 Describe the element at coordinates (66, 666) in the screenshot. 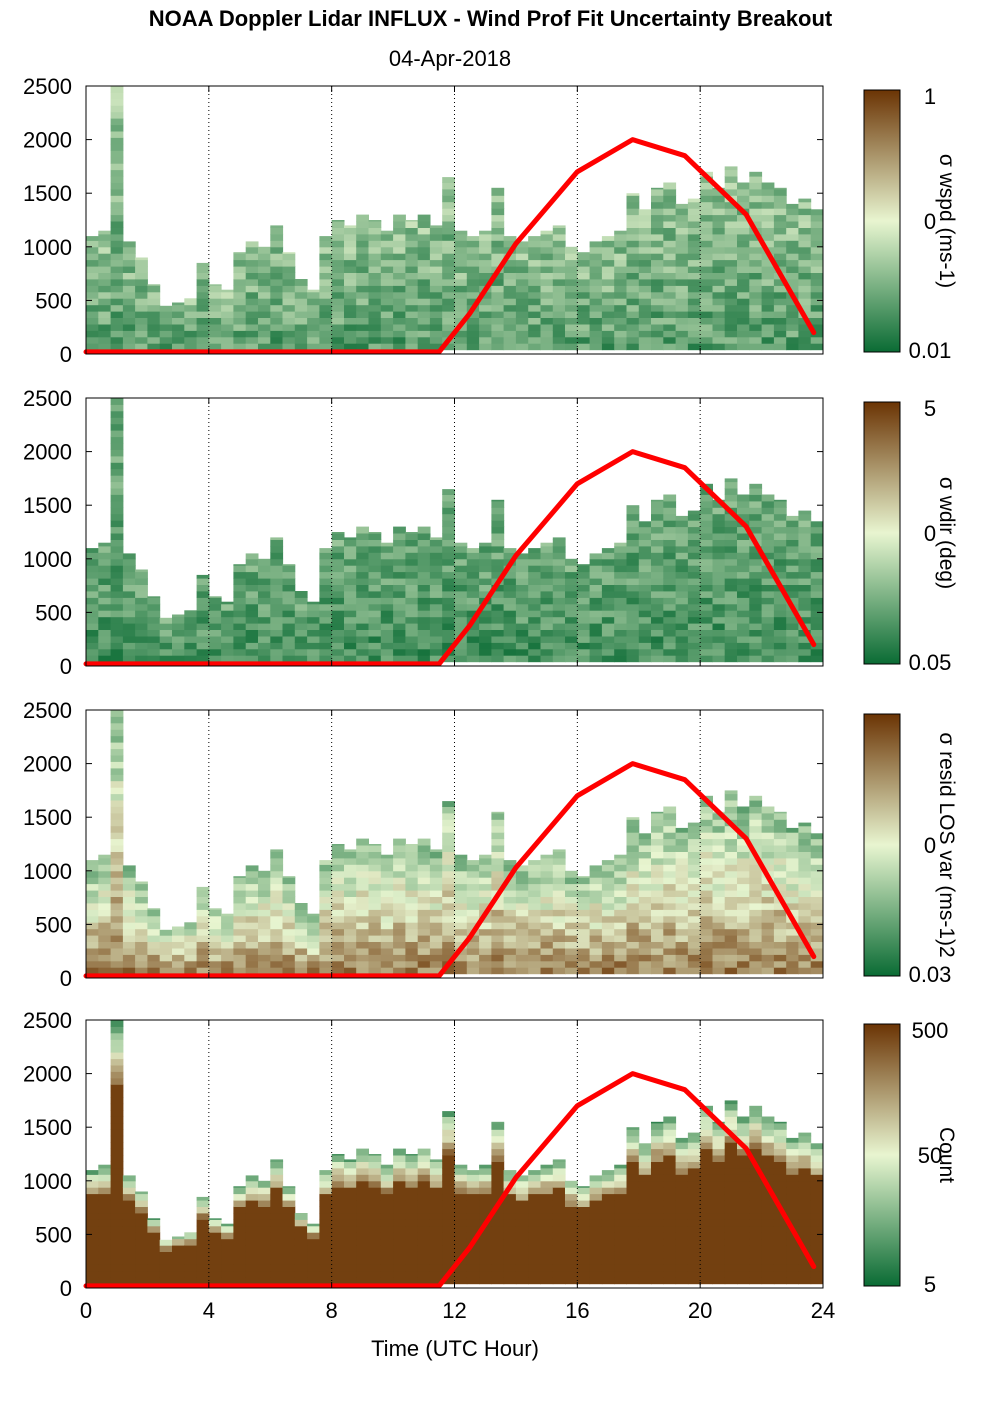

I see `y-tick-label: 0` at that location.